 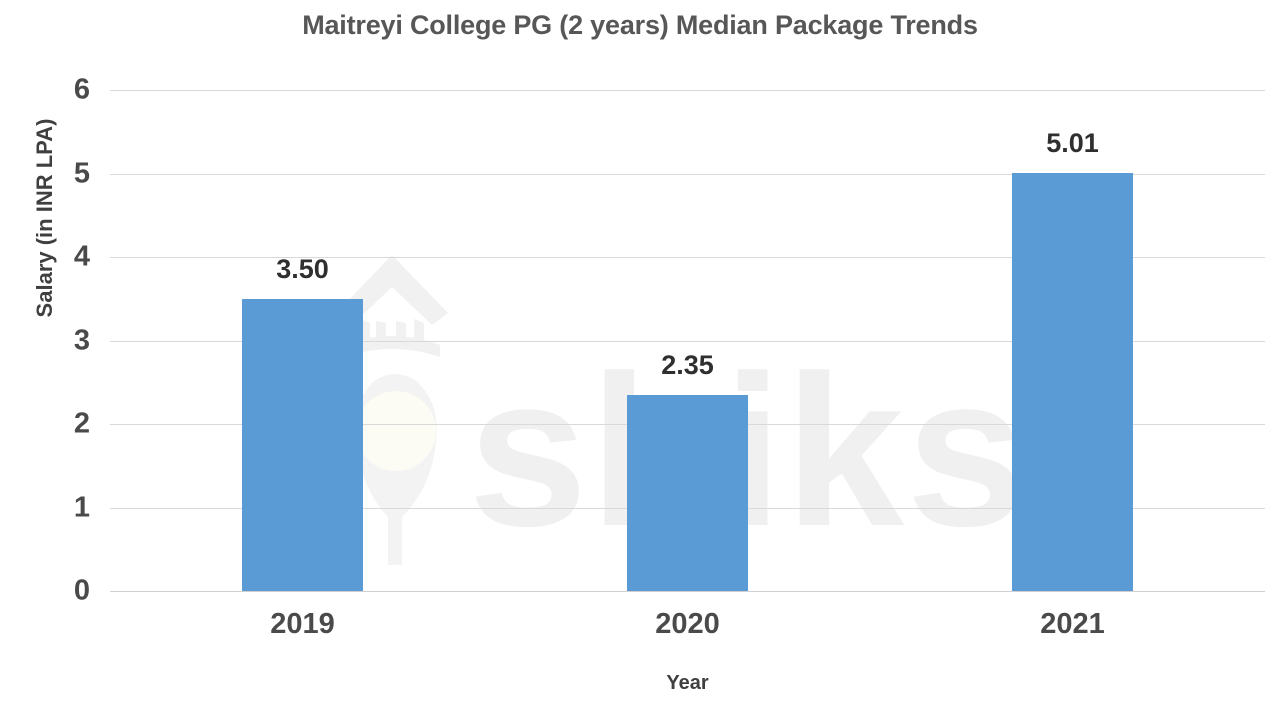 I want to click on y-axis-tick-labels: 0 1 2 3 4 5 6, so click(x=45, y=340).